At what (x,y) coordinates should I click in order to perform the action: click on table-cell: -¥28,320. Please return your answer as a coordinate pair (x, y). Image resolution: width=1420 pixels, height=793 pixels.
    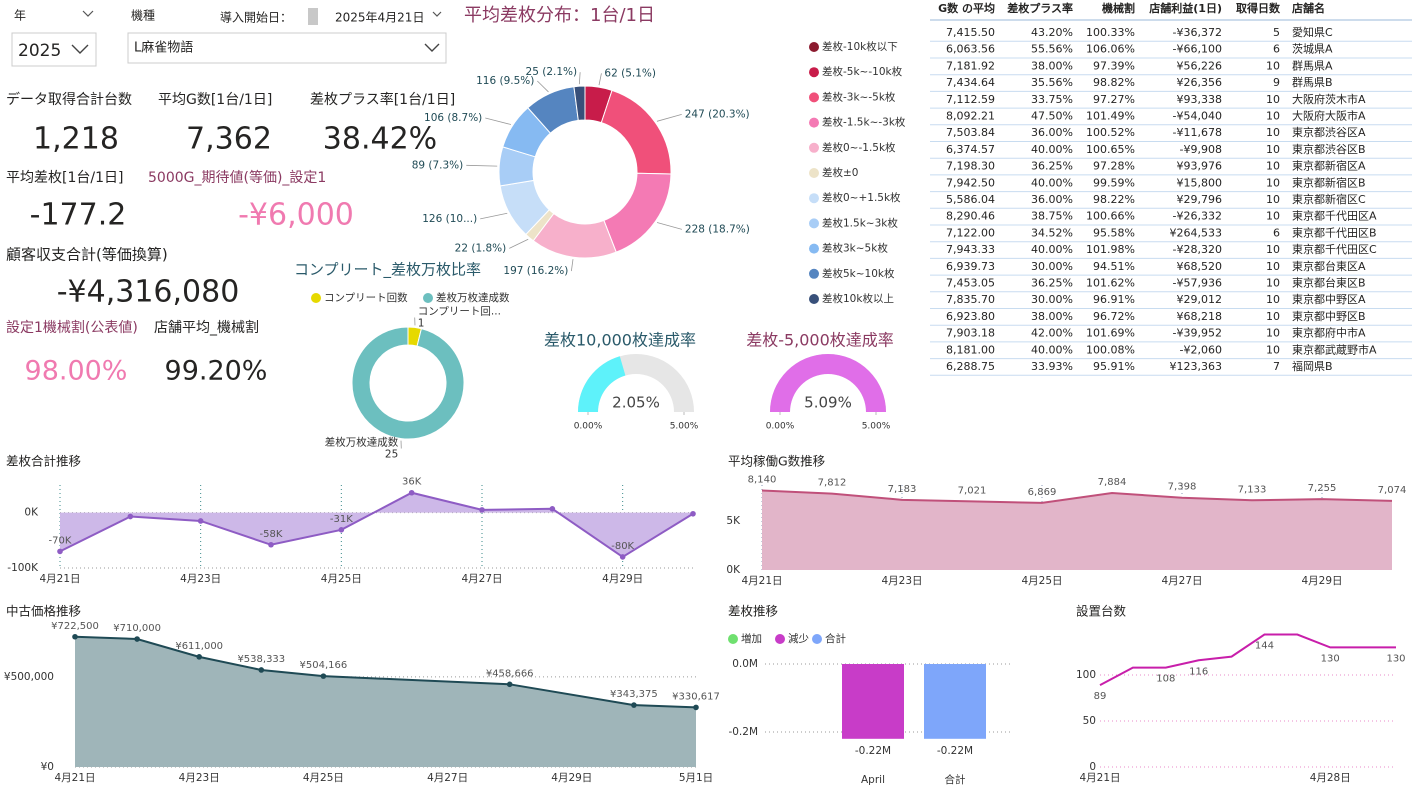
    Looking at the image, I should click on (1197, 249).